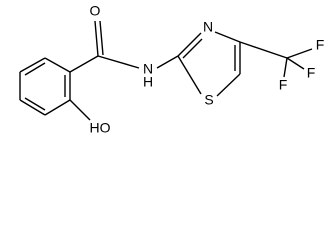  What do you see at coordinates (95, 11) in the screenshot?
I see `atom-label: O` at bounding box center [95, 11].